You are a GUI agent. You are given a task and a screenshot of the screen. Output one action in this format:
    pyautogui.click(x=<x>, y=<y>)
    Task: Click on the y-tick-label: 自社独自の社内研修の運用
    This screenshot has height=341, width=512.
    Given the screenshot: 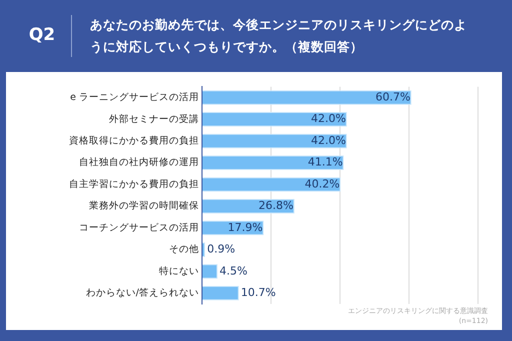 What is the action you would take?
    pyautogui.click(x=139, y=162)
    